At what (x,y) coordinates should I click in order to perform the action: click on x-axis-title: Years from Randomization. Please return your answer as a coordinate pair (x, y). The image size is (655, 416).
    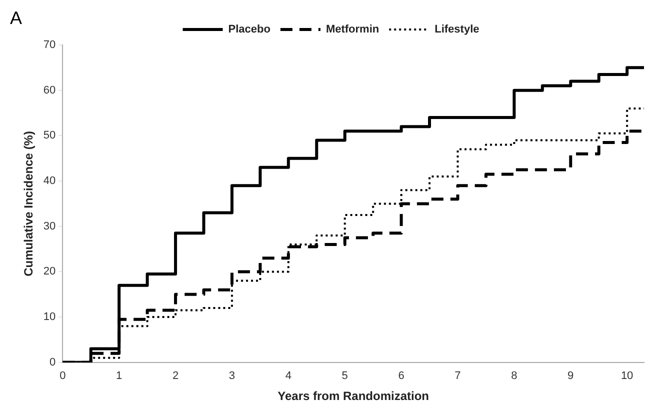
    Looking at the image, I should click on (354, 396).